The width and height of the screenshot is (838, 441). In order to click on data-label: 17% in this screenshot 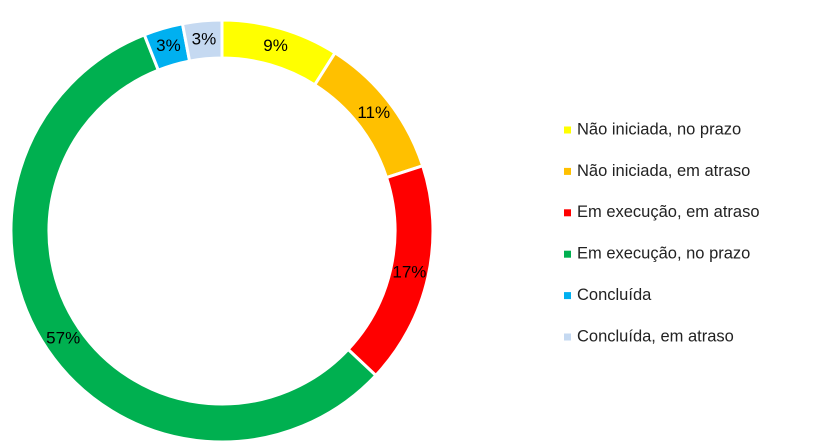, I will do `click(409, 271)`.